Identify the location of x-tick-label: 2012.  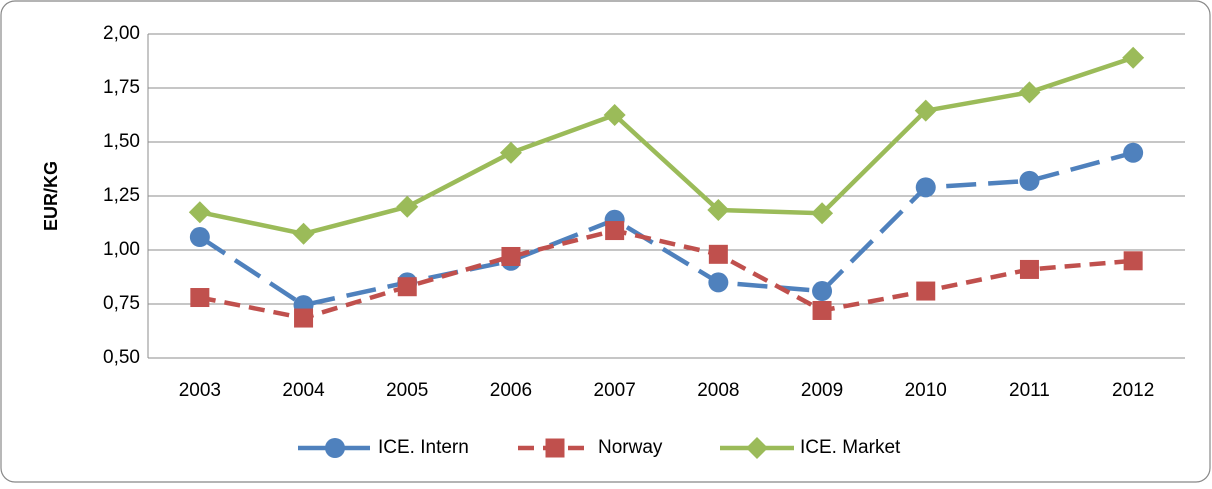
(1133, 390).